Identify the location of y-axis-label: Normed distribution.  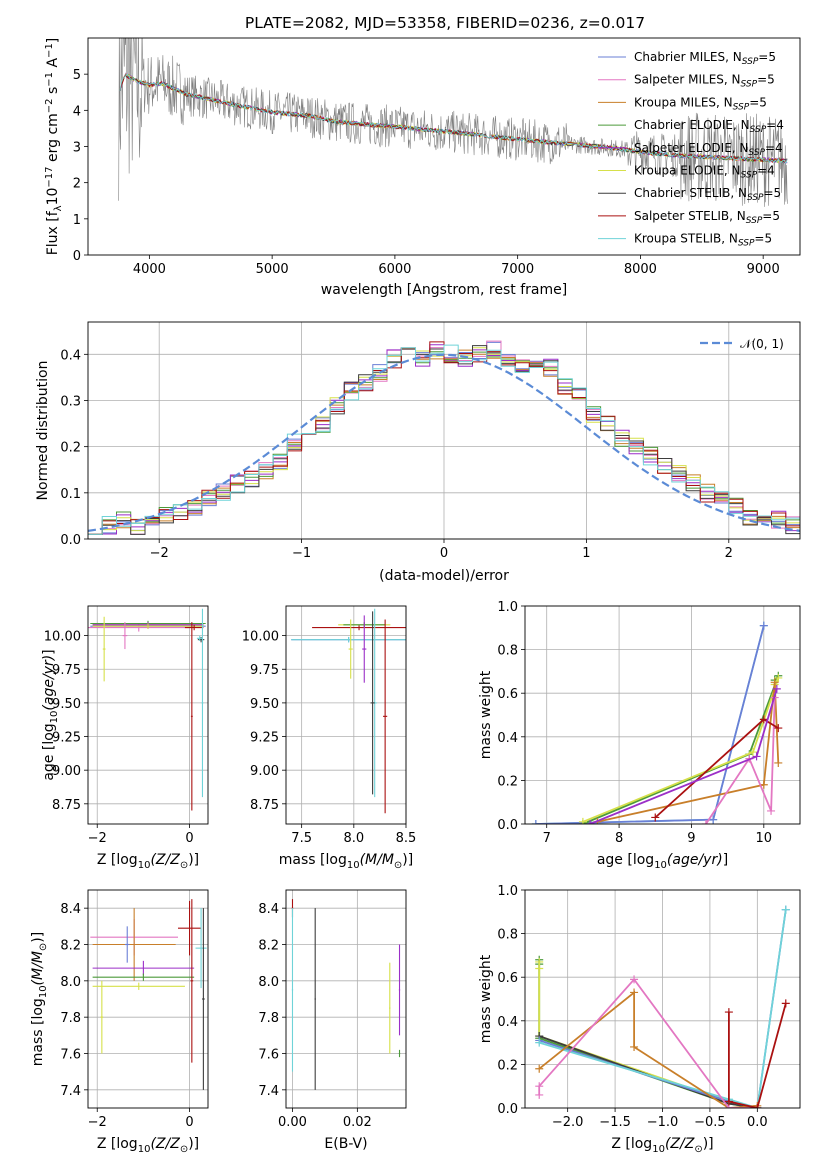
(43, 431).